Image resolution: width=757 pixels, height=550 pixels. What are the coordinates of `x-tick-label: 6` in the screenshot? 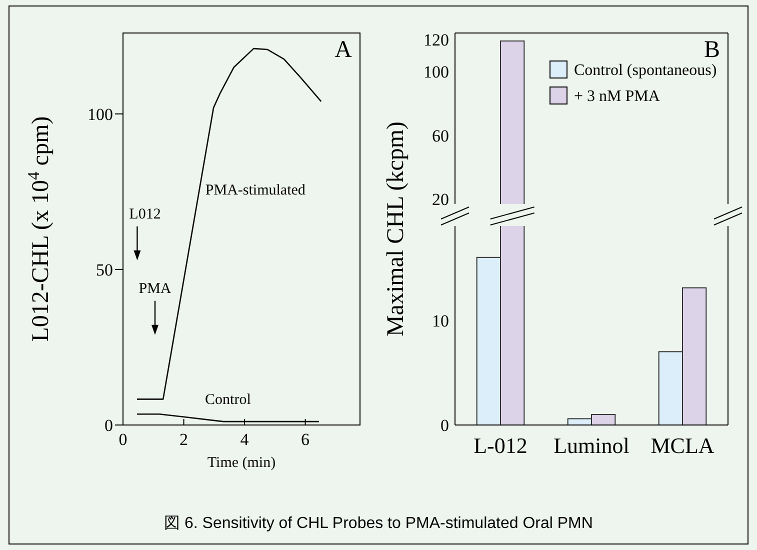 It's located at (305, 439).